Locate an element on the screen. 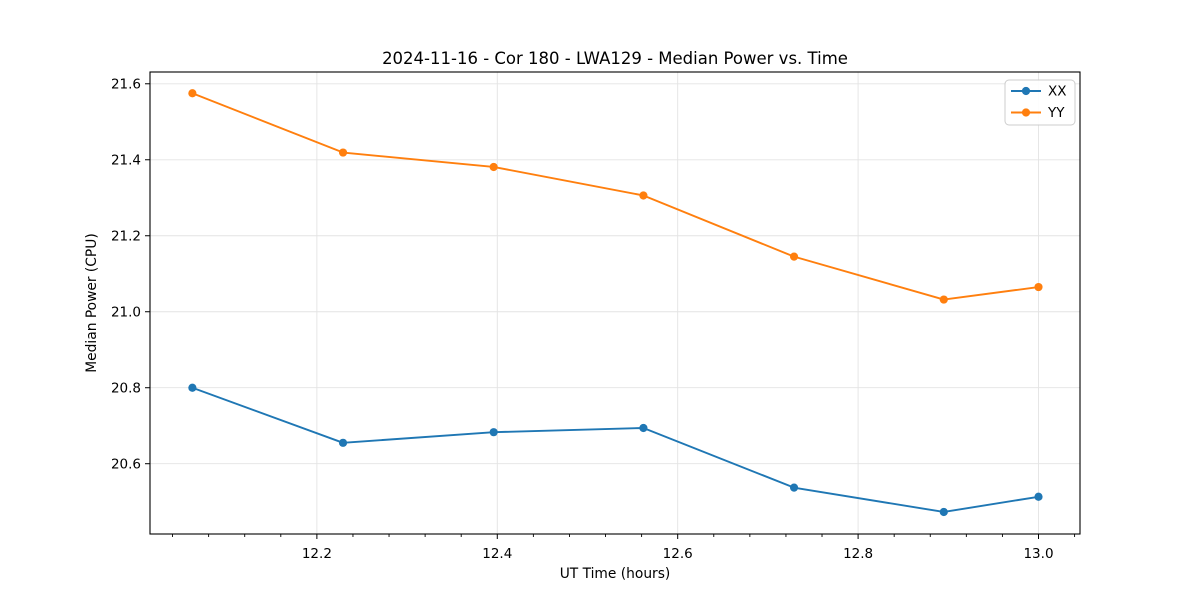  series-line-xx is located at coordinates (615, 449).